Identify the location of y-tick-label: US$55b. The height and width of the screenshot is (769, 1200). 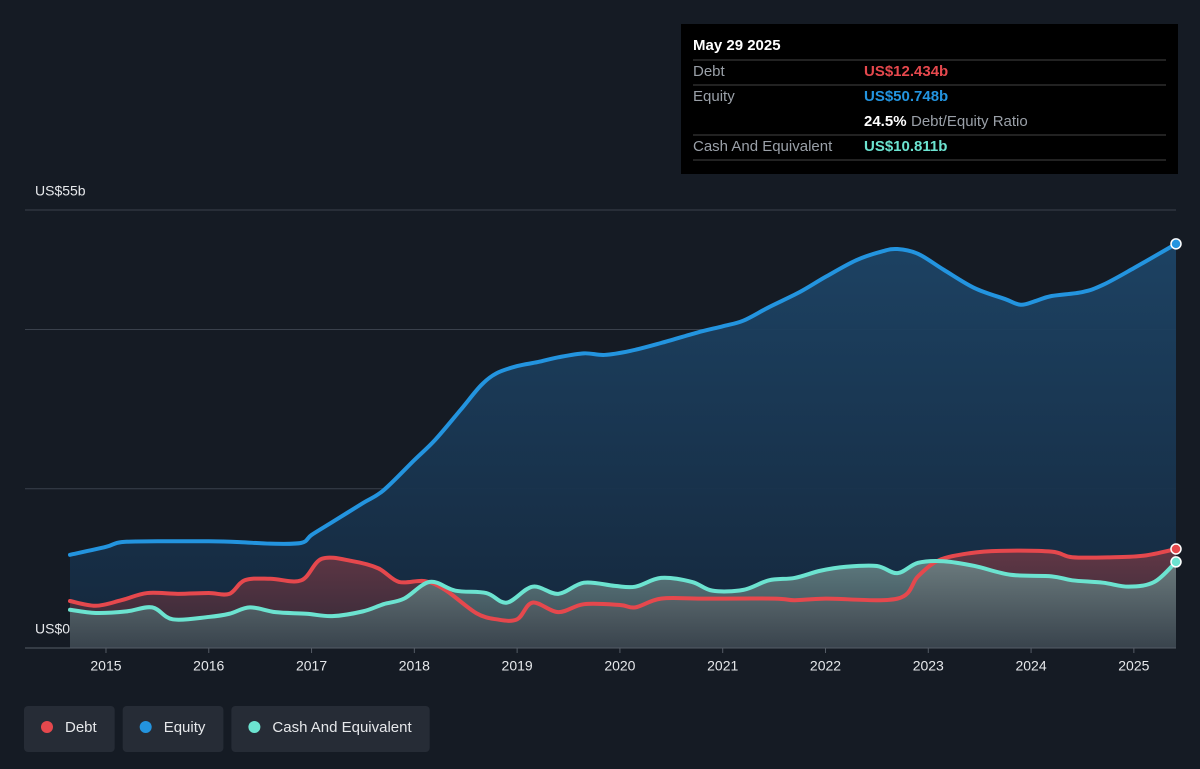
(60, 191).